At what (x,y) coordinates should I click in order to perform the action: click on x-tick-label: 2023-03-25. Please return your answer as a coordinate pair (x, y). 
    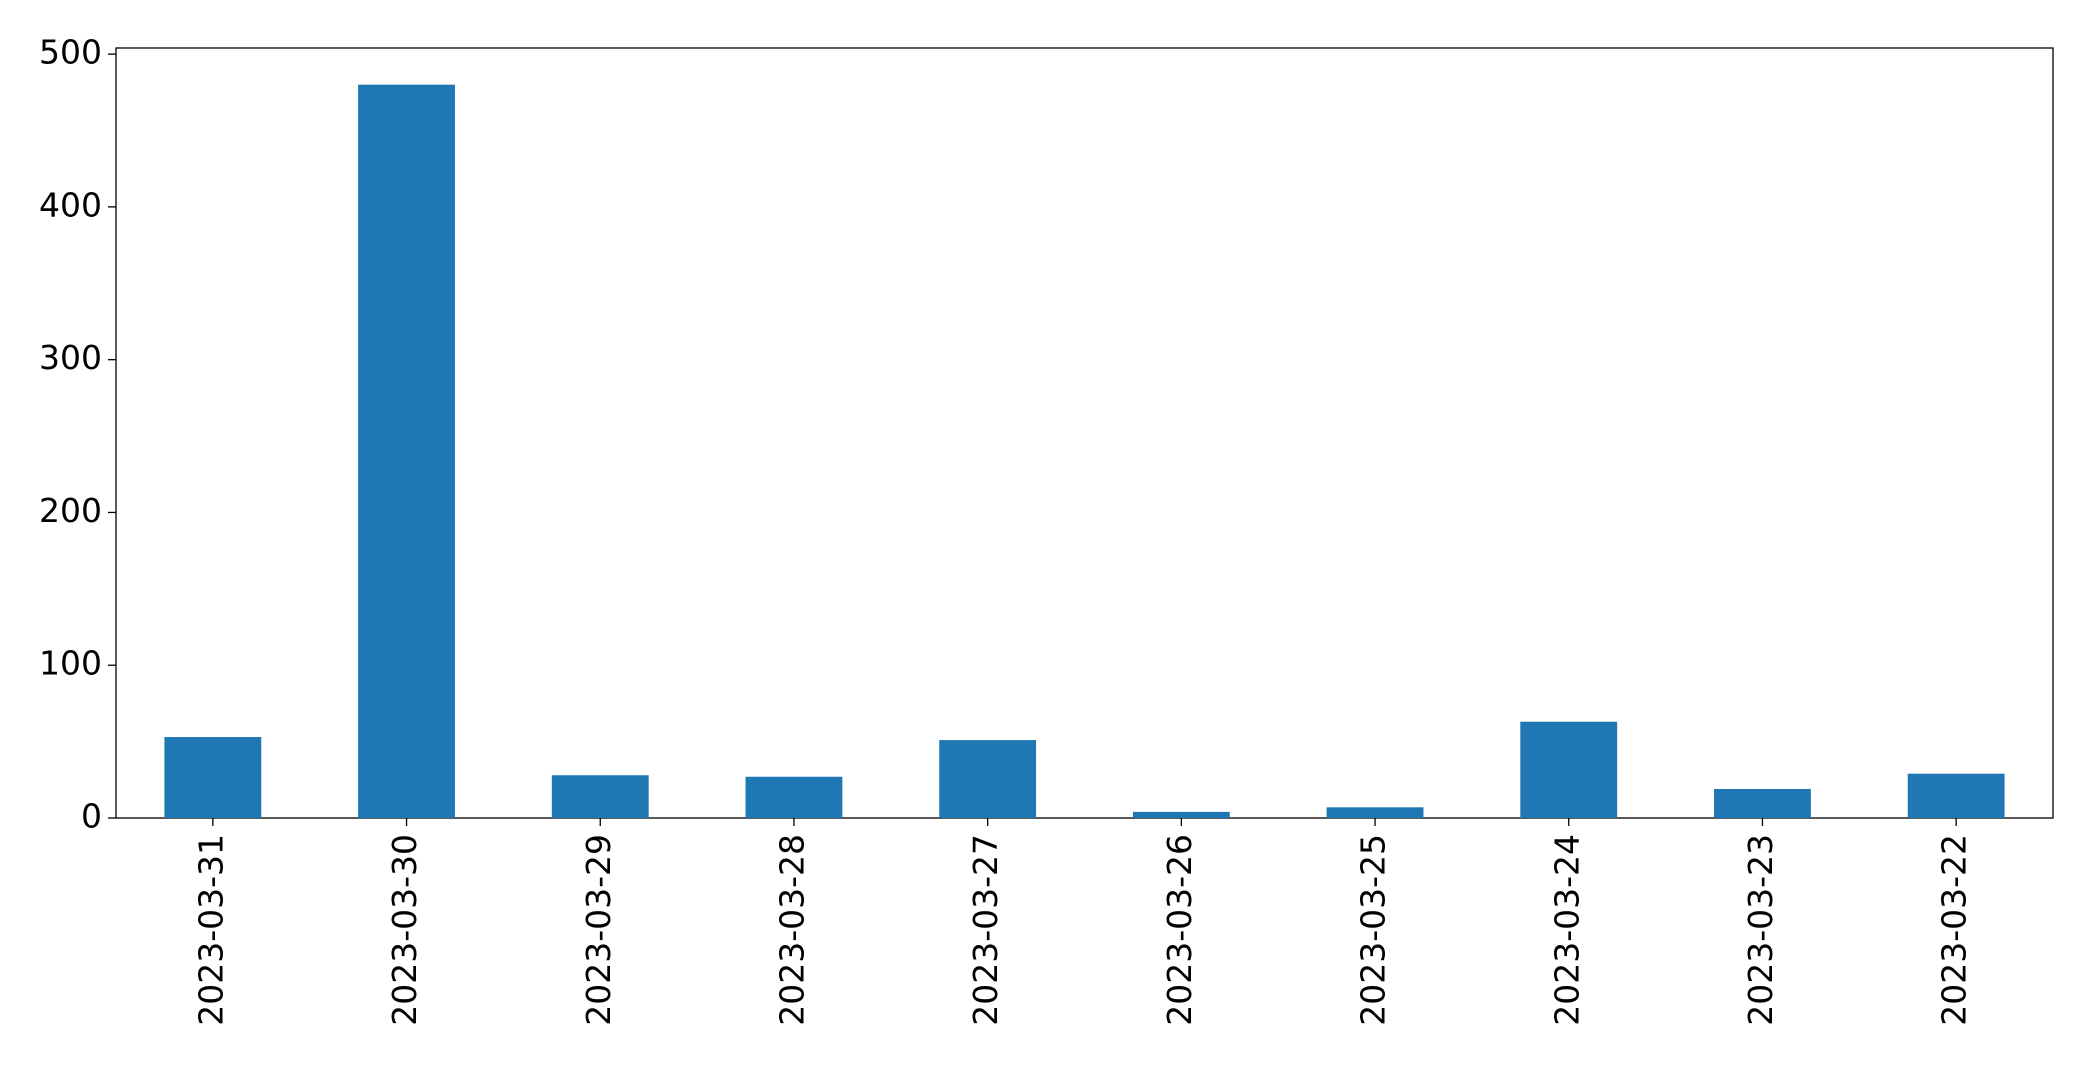
    Looking at the image, I should click on (1373, 930).